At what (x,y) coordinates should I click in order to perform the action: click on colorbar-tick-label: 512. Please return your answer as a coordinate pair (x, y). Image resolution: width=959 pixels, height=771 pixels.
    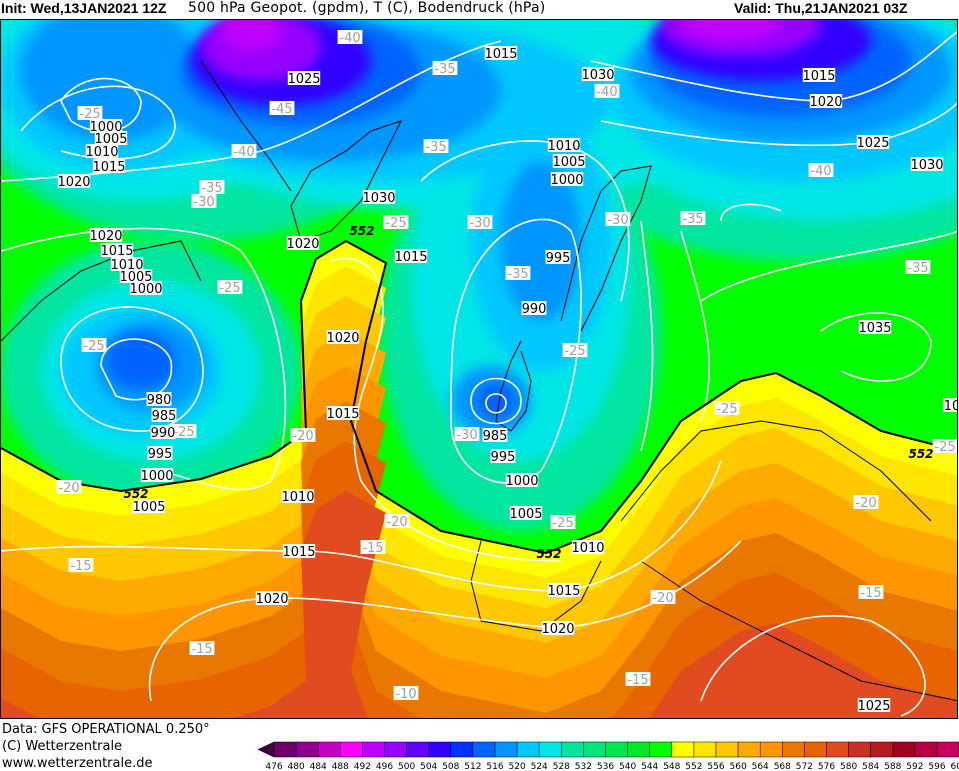
    Looking at the image, I should click on (472, 766).